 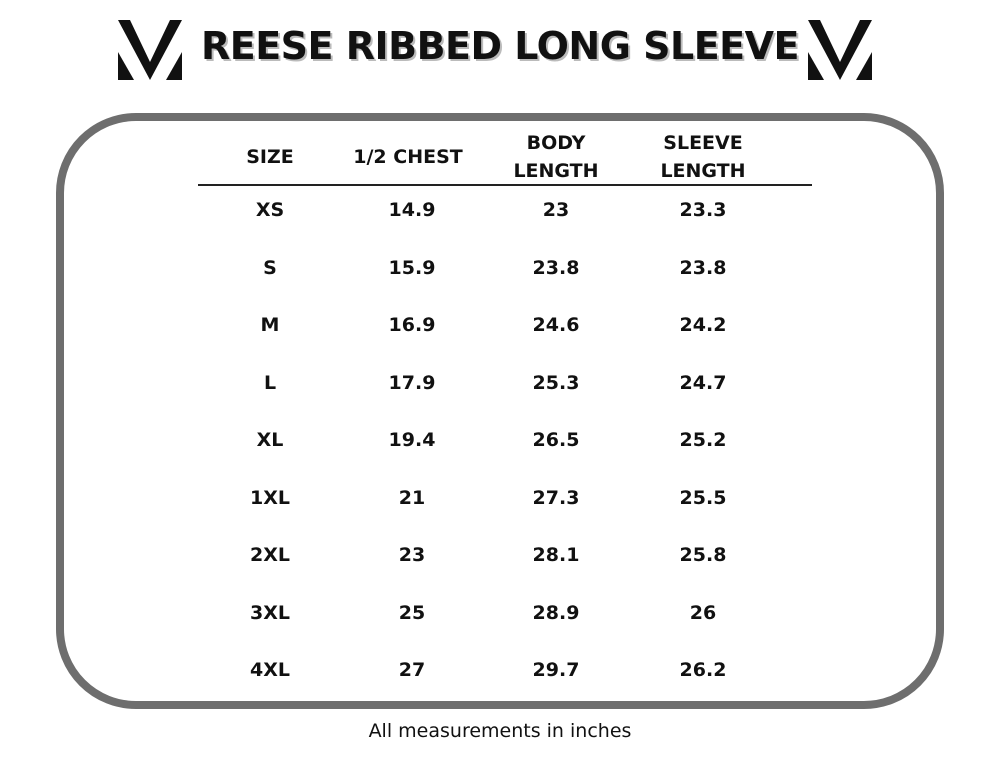 I want to click on table-cell: 29.7, so click(x=556, y=670).